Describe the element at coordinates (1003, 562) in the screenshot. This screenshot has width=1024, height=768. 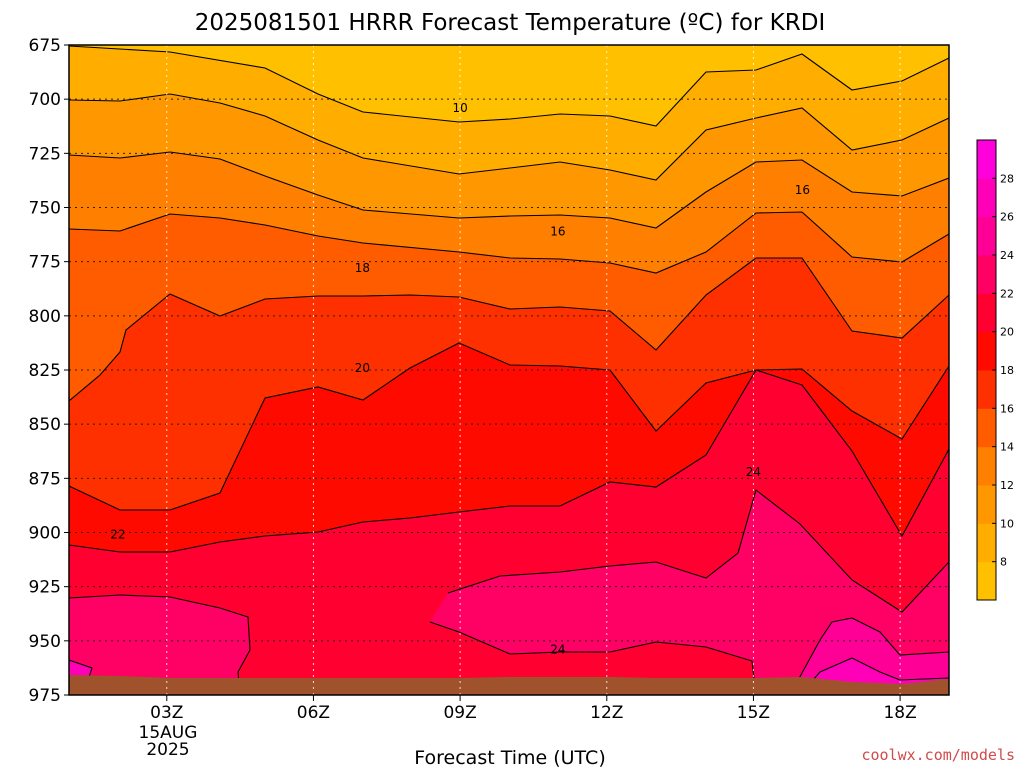
I see `colorbar-tick-label: 8` at that location.